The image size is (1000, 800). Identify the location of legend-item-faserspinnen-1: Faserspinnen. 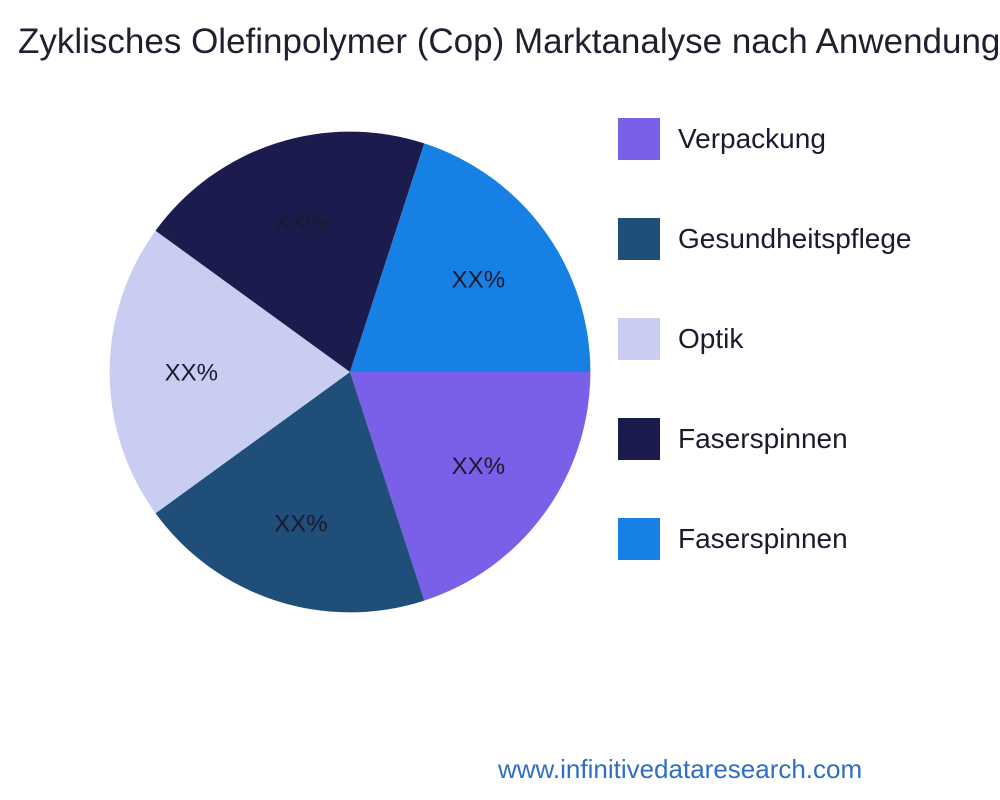
(765, 439).